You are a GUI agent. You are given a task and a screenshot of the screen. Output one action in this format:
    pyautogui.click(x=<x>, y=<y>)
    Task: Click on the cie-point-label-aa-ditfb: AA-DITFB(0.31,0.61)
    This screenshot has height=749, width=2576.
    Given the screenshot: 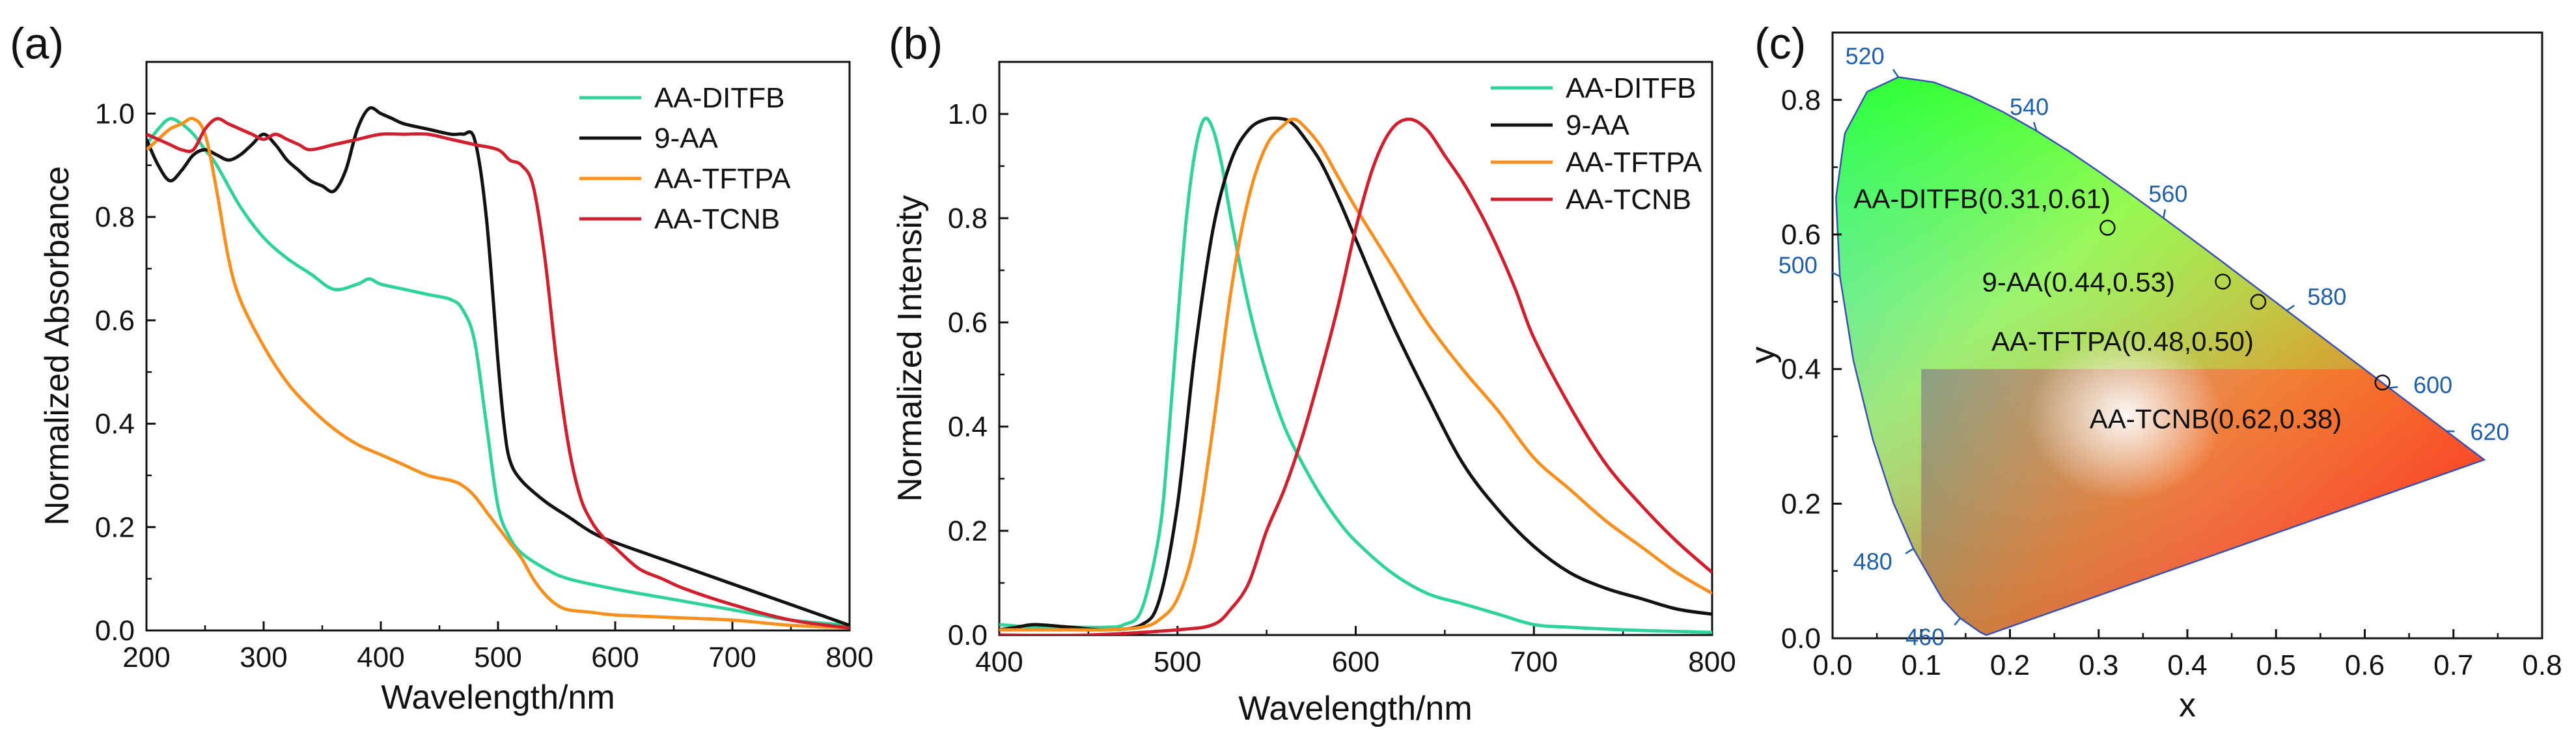 What is the action you would take?
    pyautogui.click(x=1981, y=199)
    